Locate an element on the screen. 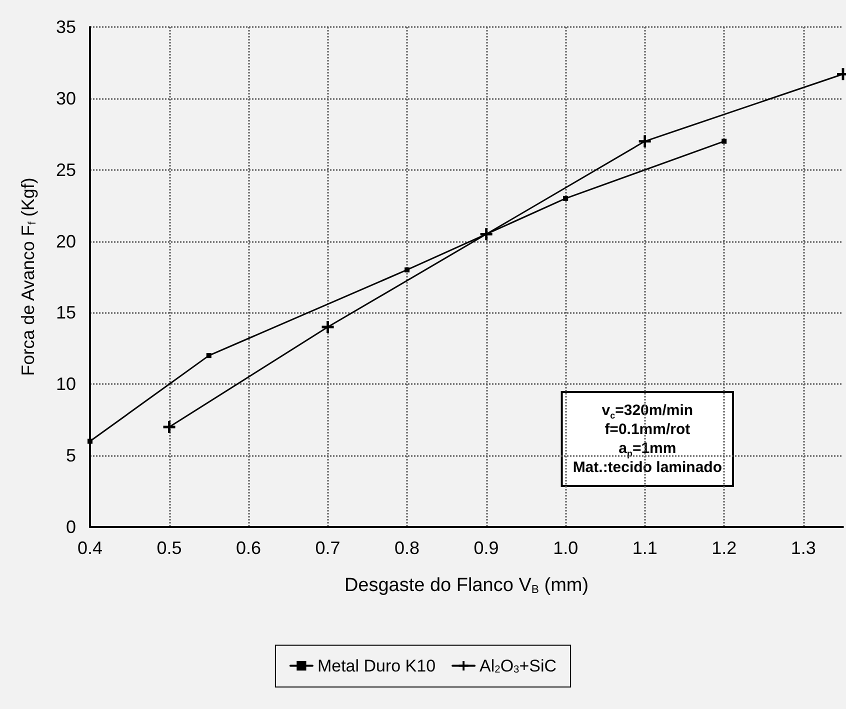 The image size is (846, 709). x-tick-label: 0.5 is located at coordinates (169, 548).